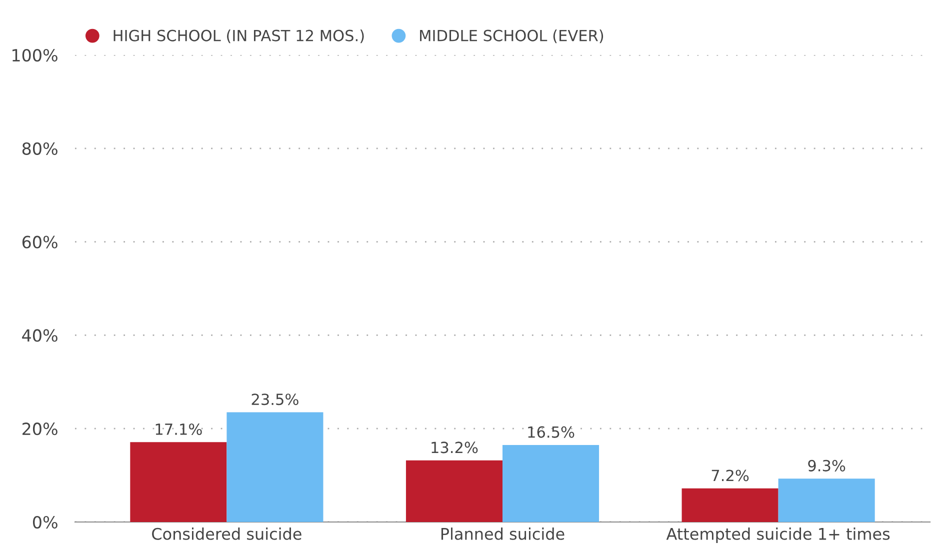  I want to click on y-tick-label: 80%, so click(40, 148).